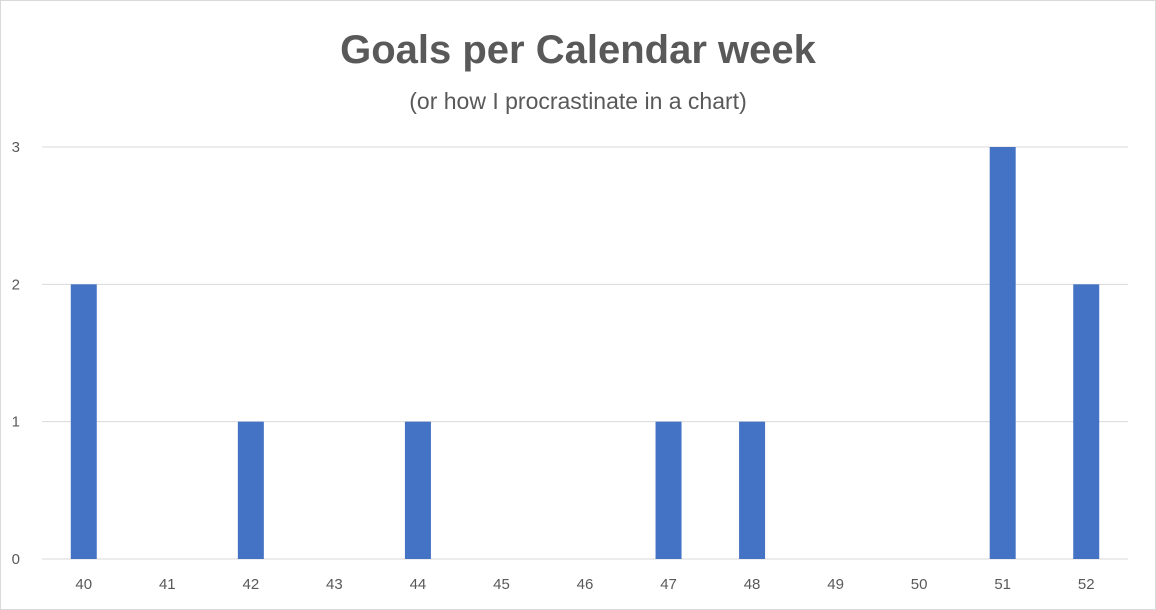 This screenshot has width=1156, height=610. What do you see at coordinates (919, 584) in the screenshot?
I see `x-tick-label: 50` at bounding box center [919, 584].